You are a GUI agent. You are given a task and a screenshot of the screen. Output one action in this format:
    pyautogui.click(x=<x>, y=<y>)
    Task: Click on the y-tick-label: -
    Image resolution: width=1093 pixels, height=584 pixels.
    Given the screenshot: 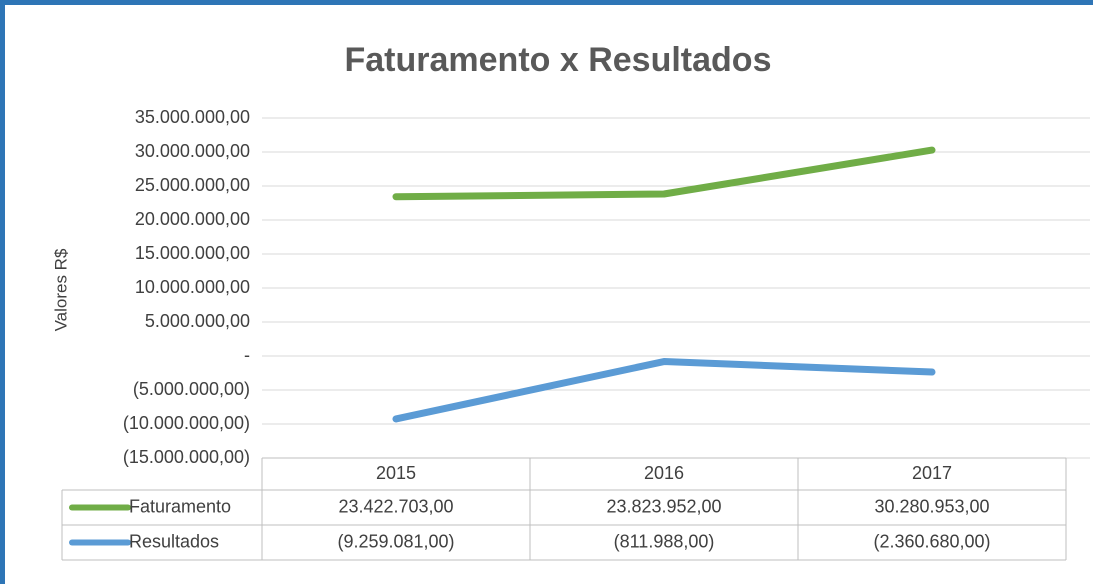 What is the action you would take?
    pyautogui.click(x=247, y=355)
    